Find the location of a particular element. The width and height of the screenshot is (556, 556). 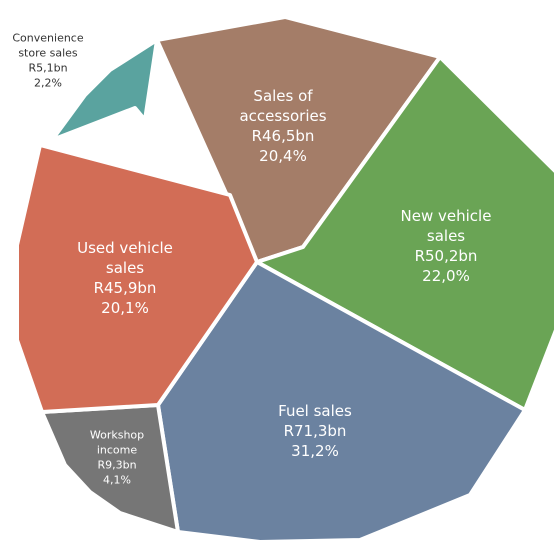

pie-label-line: accessories is located at coordinates (282, 116).